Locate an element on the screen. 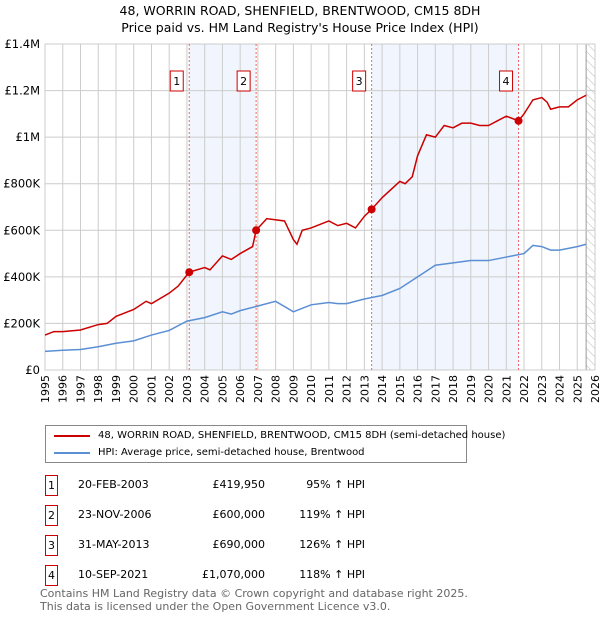  sale-hpi-diff: 126% ↑ HPI is located at coordinates (332, 544).